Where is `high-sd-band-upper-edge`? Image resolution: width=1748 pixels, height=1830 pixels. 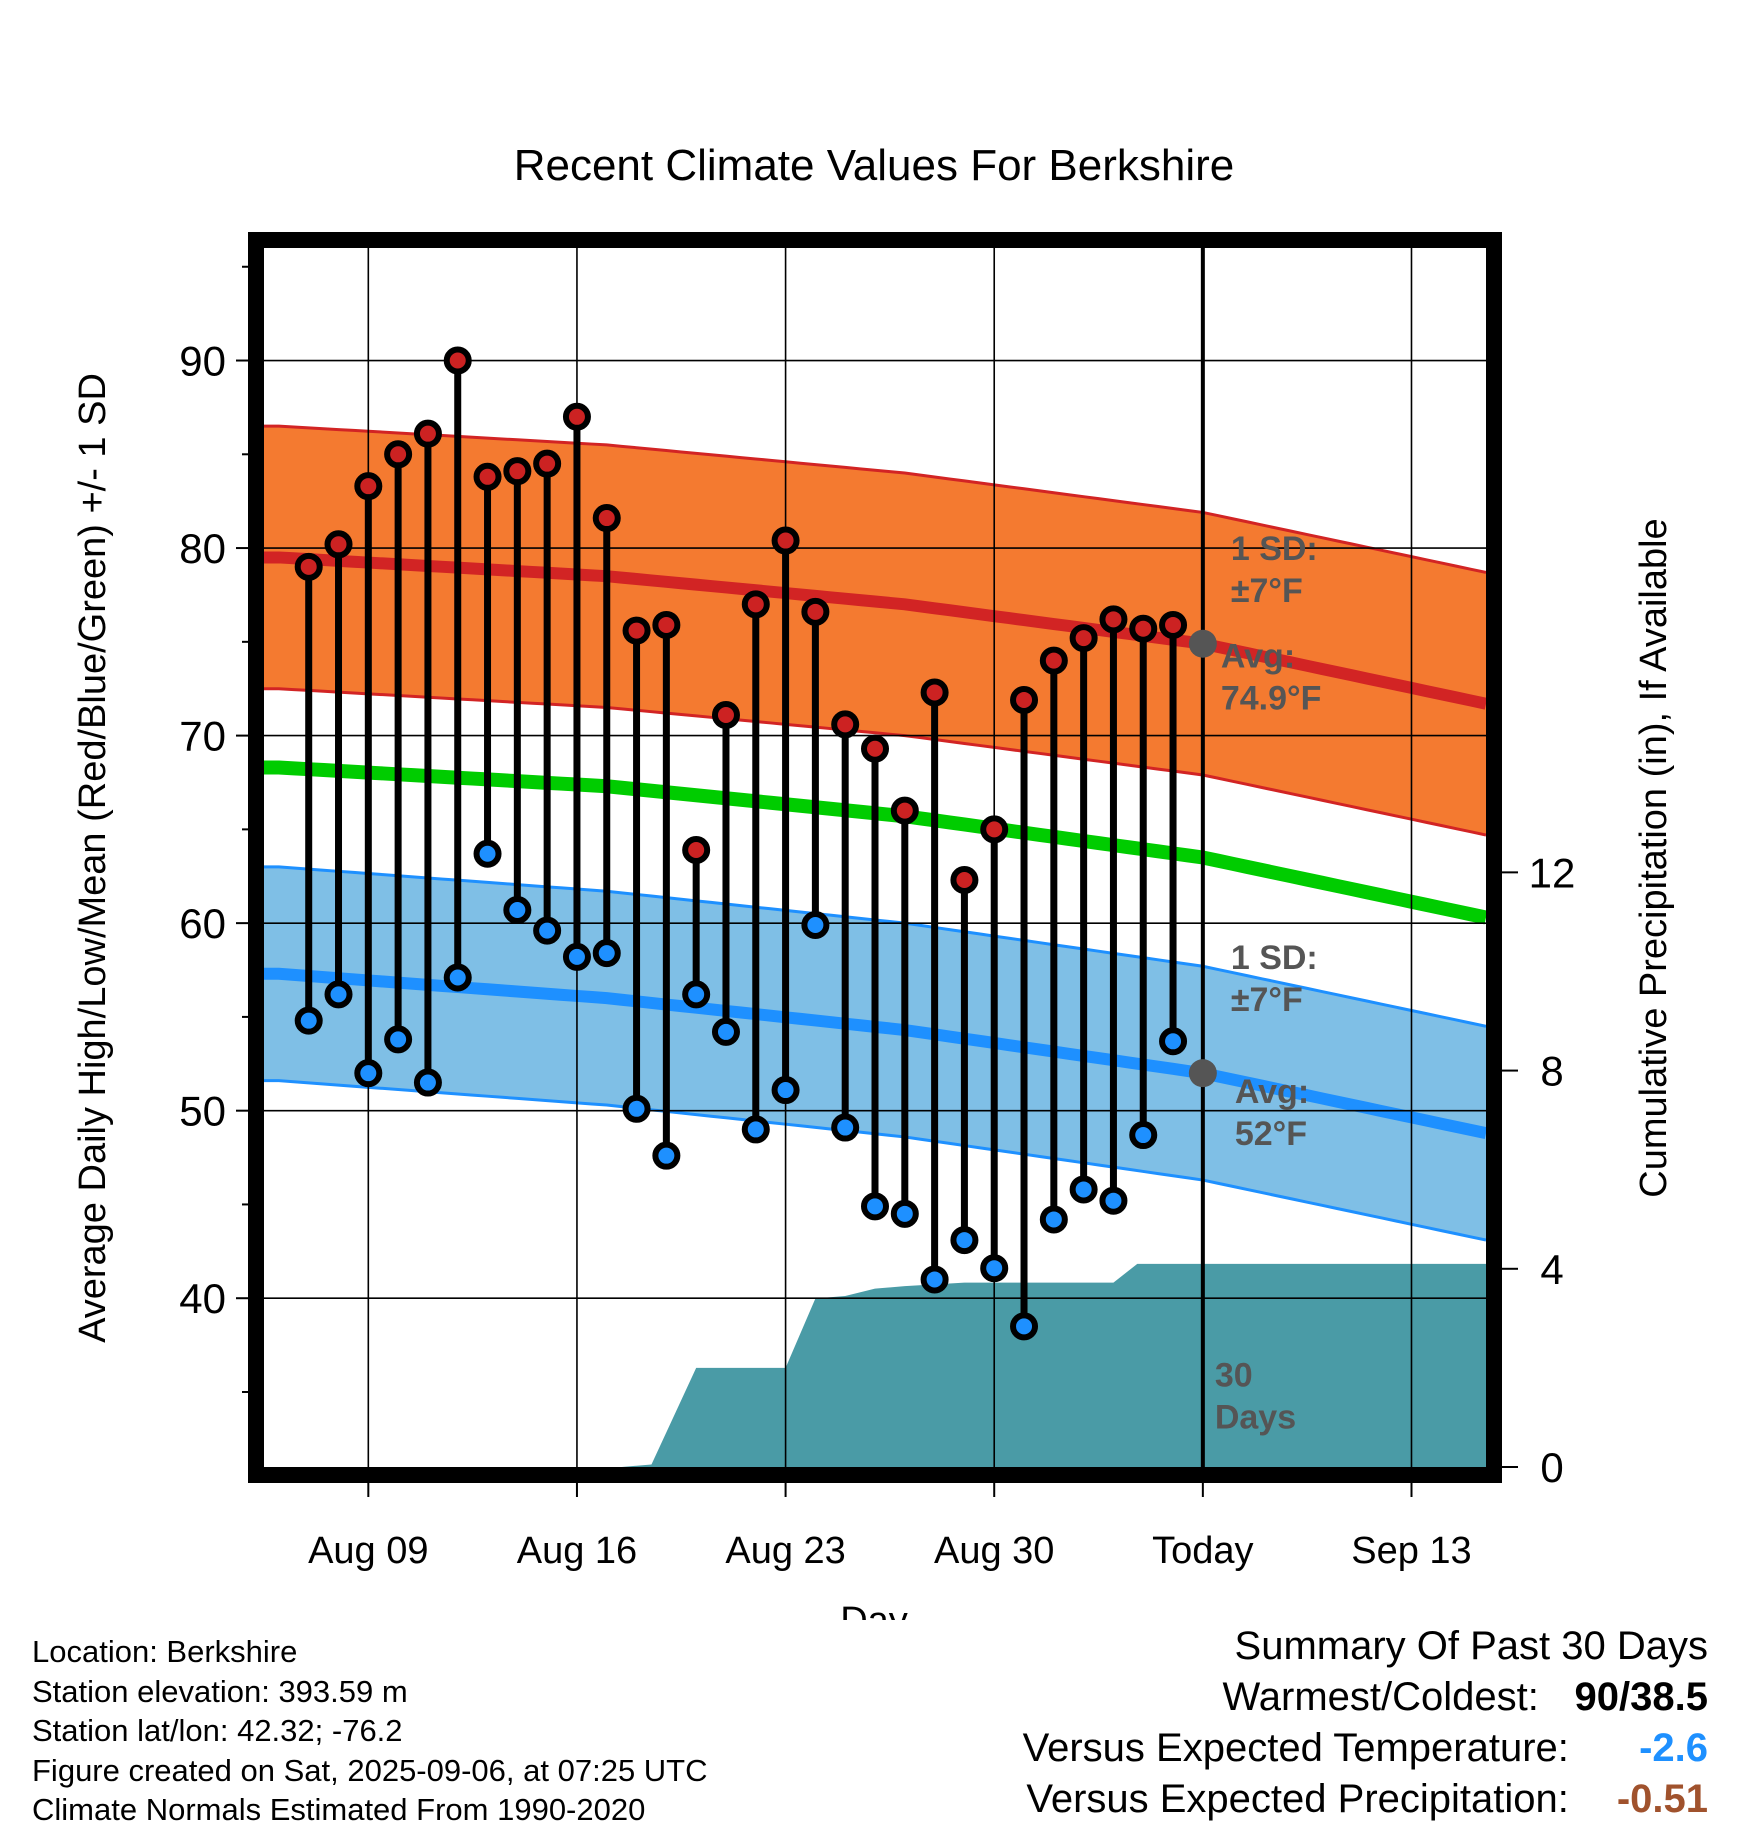
high-sd-band-upper-edge is located at coordinates (875, 499).